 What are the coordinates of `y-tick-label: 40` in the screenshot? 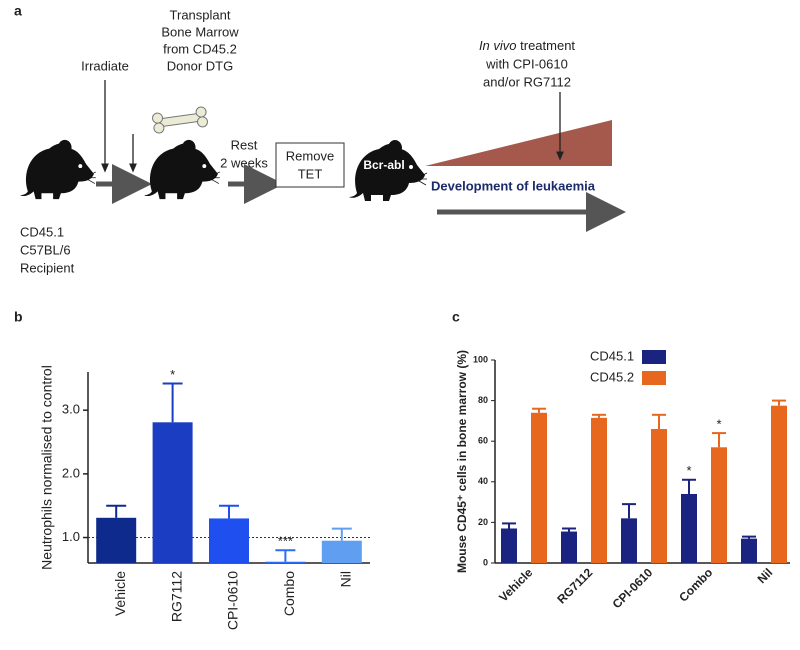 It's located at (483, 481).